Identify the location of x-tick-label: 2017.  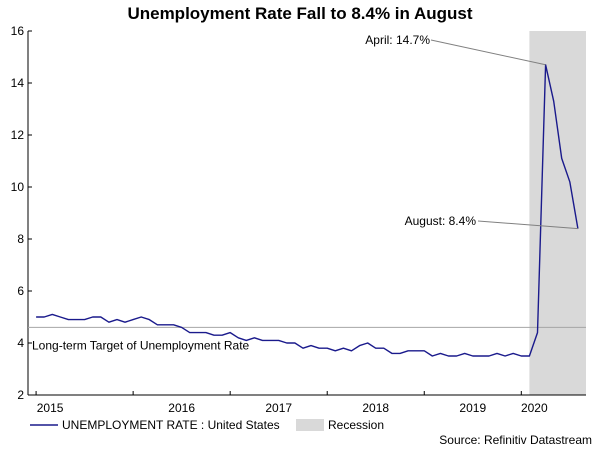
(278, 408).